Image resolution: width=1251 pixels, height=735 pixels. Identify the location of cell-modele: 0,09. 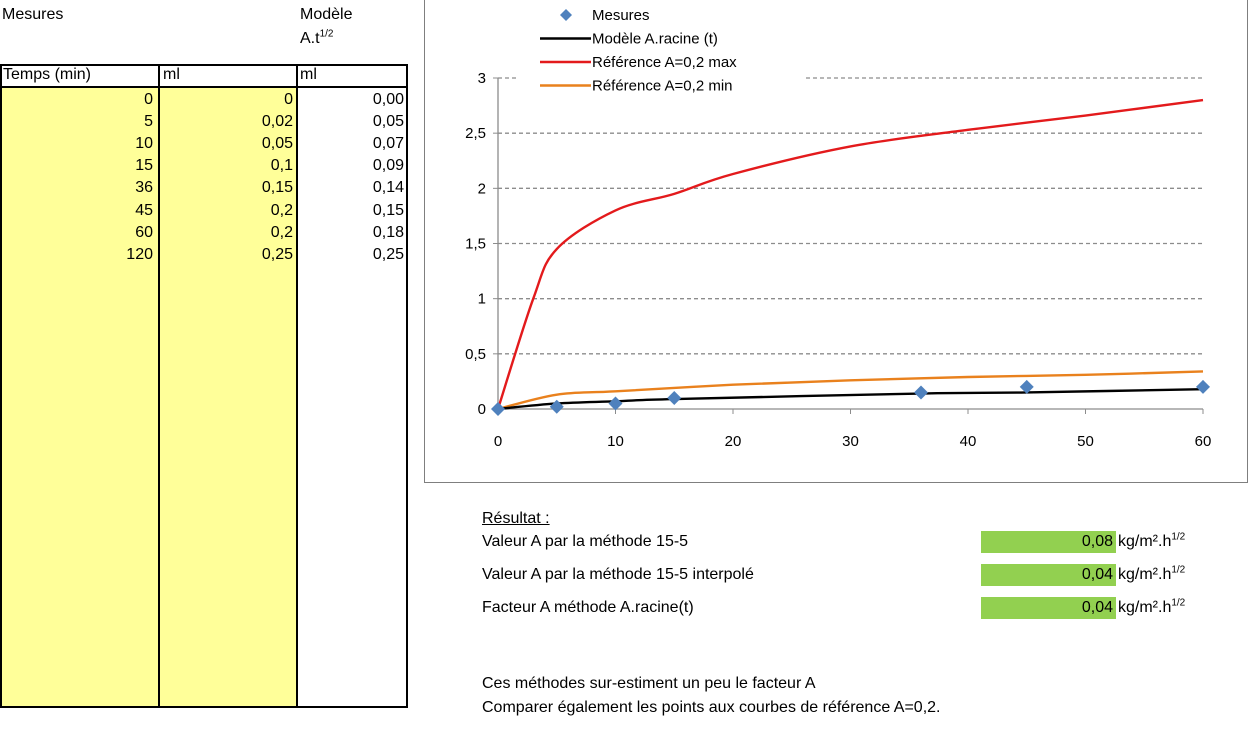
(388, 166).